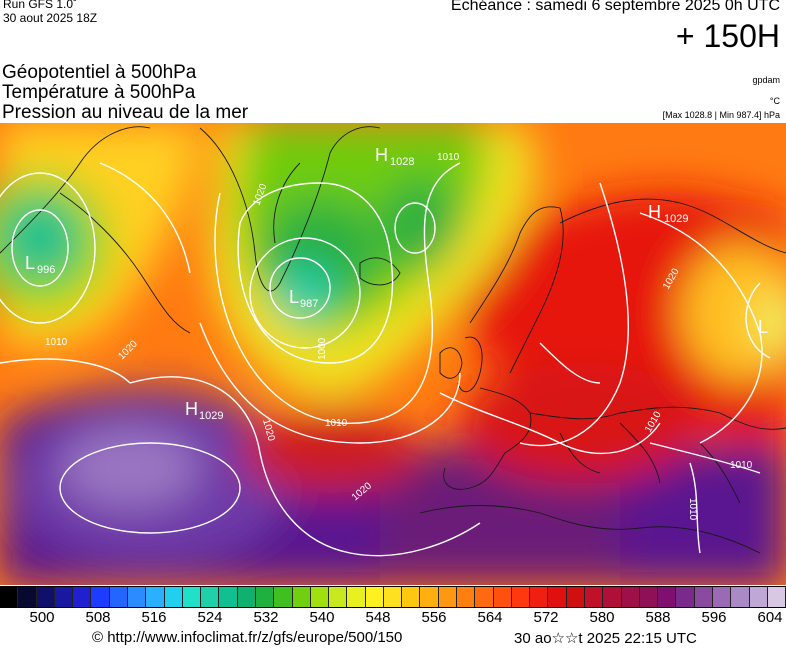 This screenshot has height=648, width=786. What do you see at coordinates (99, 92) in the screenshot?
I see `parameter-temperature: Température à 500hPa` at bounding box center [99, 92].